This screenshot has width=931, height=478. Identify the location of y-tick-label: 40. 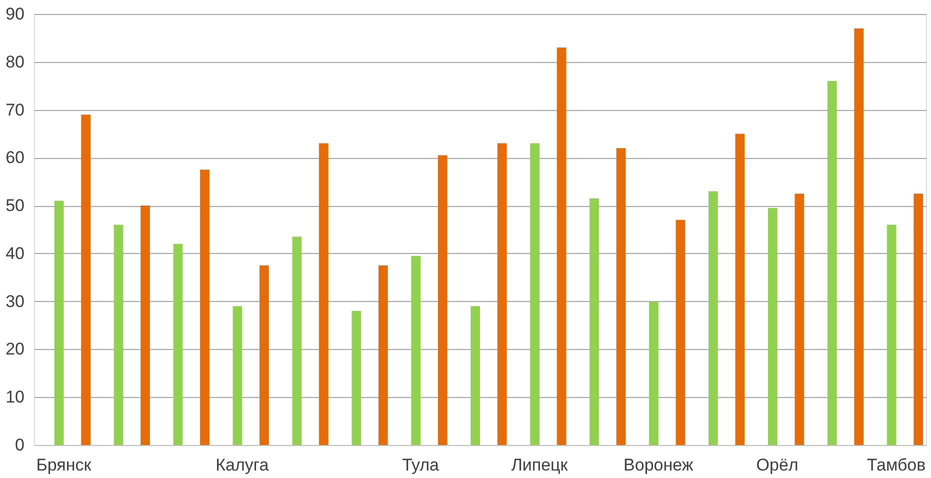
(15, 253).